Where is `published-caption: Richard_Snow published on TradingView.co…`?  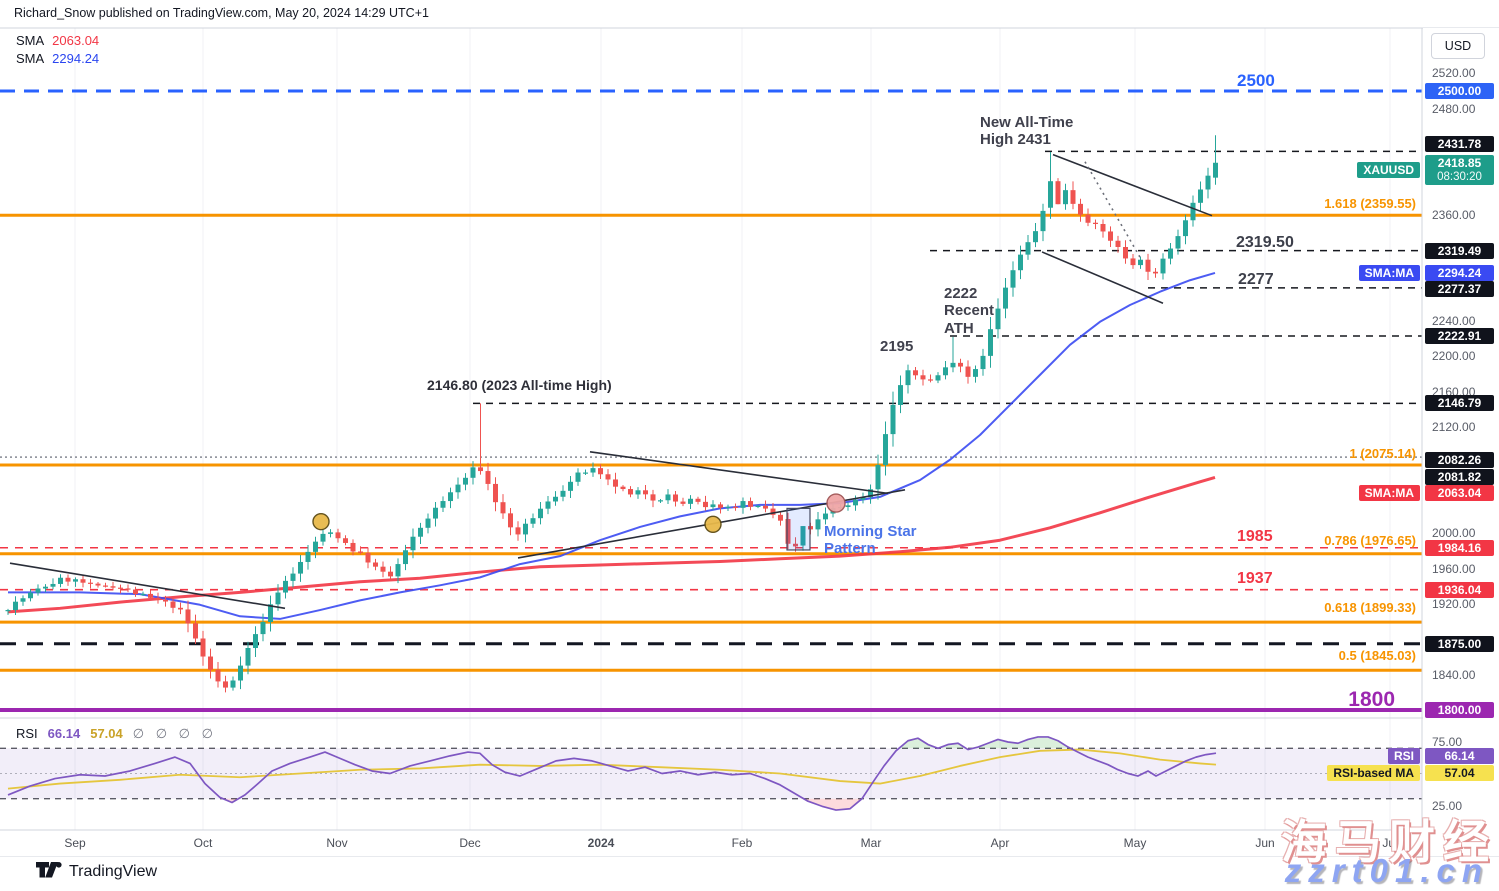 published-caption: Richard_Snow published on TradingView.co… is located at coordinates (221, 13).